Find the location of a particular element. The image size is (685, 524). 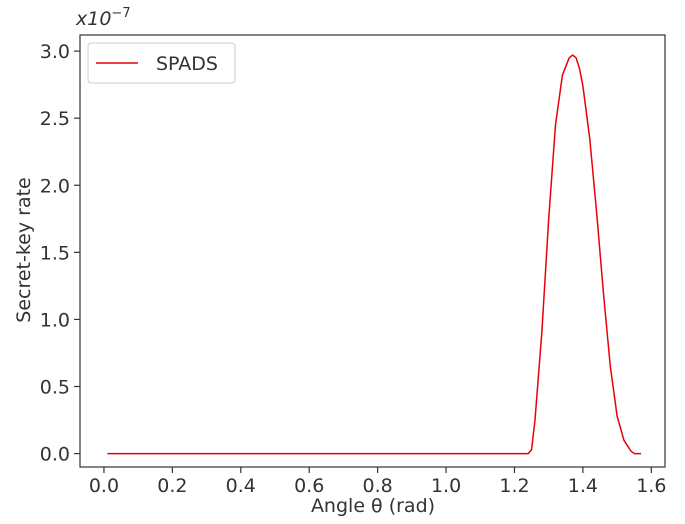

y-tick-label: 2.0 is located at coordinates (55, 186).